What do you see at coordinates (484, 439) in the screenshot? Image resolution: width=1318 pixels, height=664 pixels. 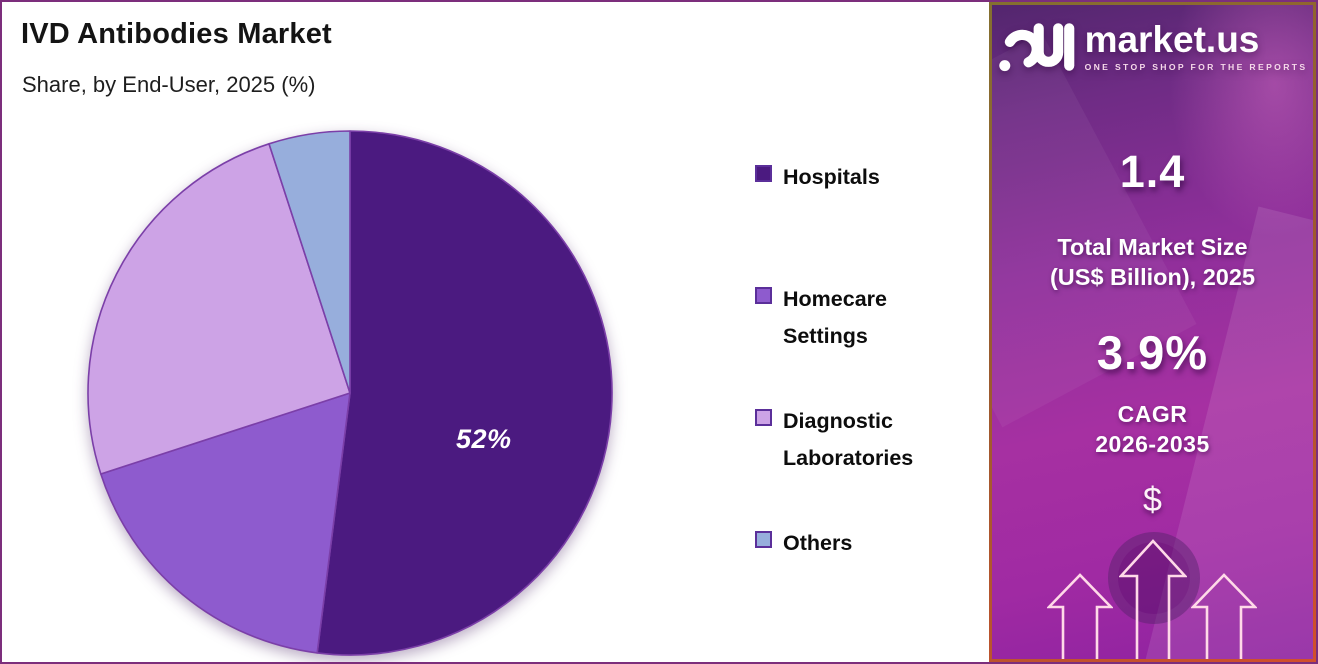 I see `pie-slice-label-hospitals: 52%` at bounding box center [484, 439].